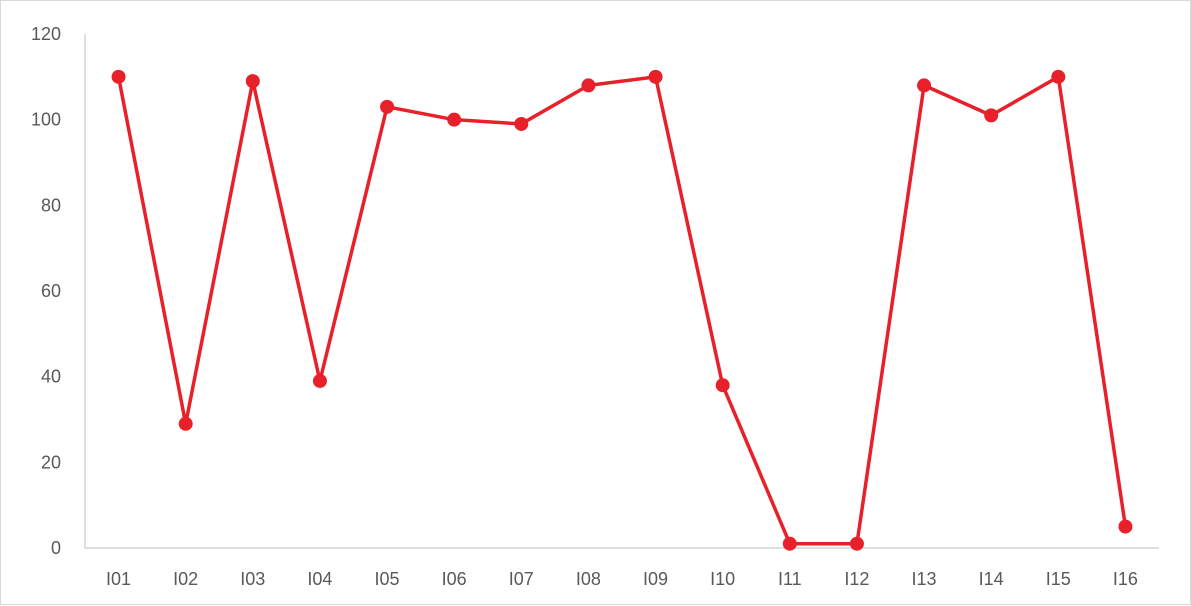 The height and width of the screenshot is (606, 1191). What do you see at coordinates (521, 579) in the screenshot?
I see `x-tick-label: I07` at bounding box center [521, 579].